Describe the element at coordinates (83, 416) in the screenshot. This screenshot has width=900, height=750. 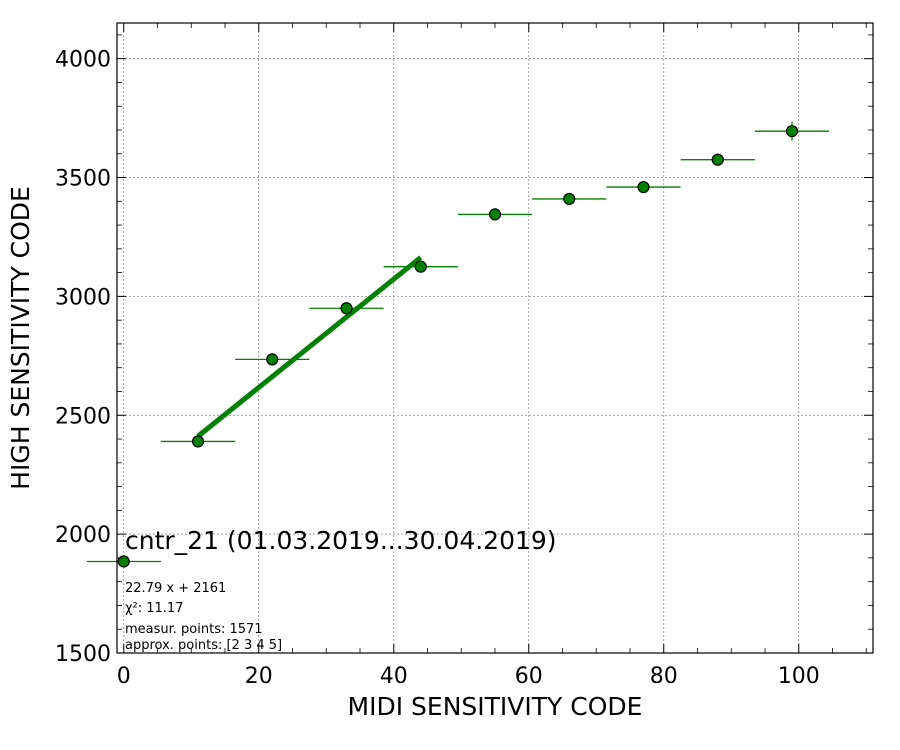
I see `y-tick-label: 2500` at that location.